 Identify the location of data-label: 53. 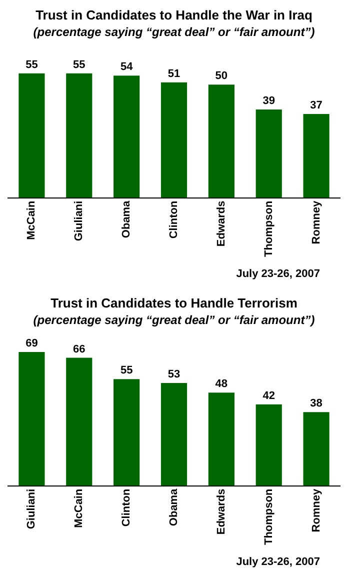
(174, 374).